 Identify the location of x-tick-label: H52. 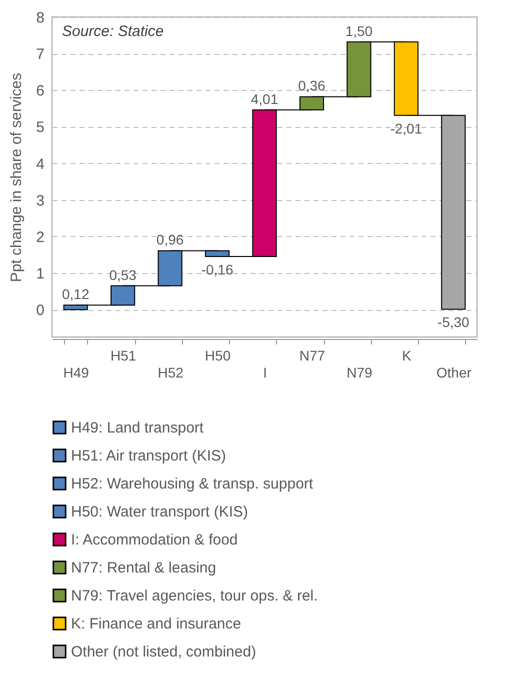
(171, 372).